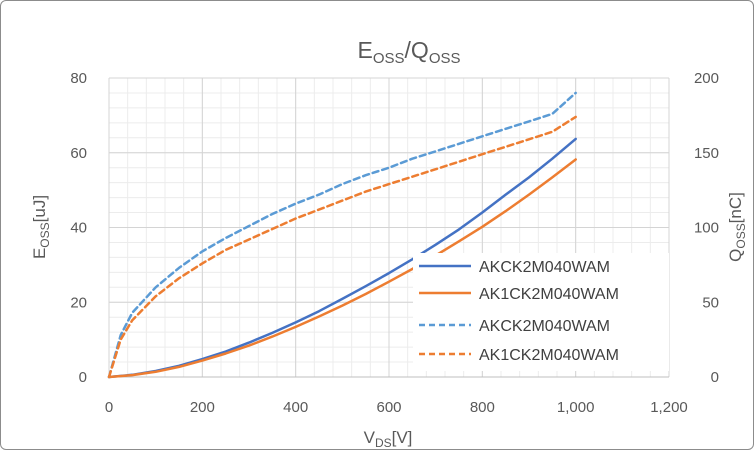  Describe the element at coordinates (78, 153) in the screenshot. I see `y-left-tick-label: 60` at that location.